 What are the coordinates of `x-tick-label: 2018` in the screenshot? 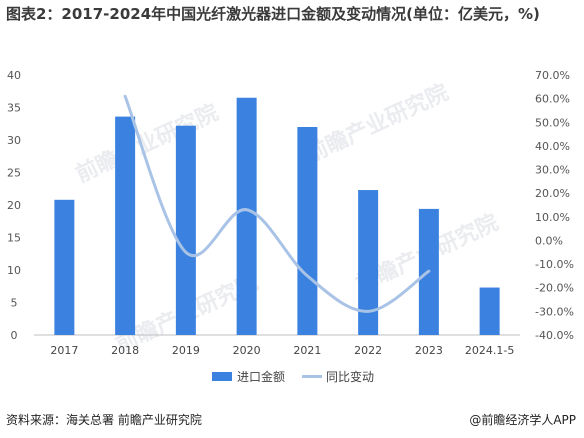 It's located at (125, 350).